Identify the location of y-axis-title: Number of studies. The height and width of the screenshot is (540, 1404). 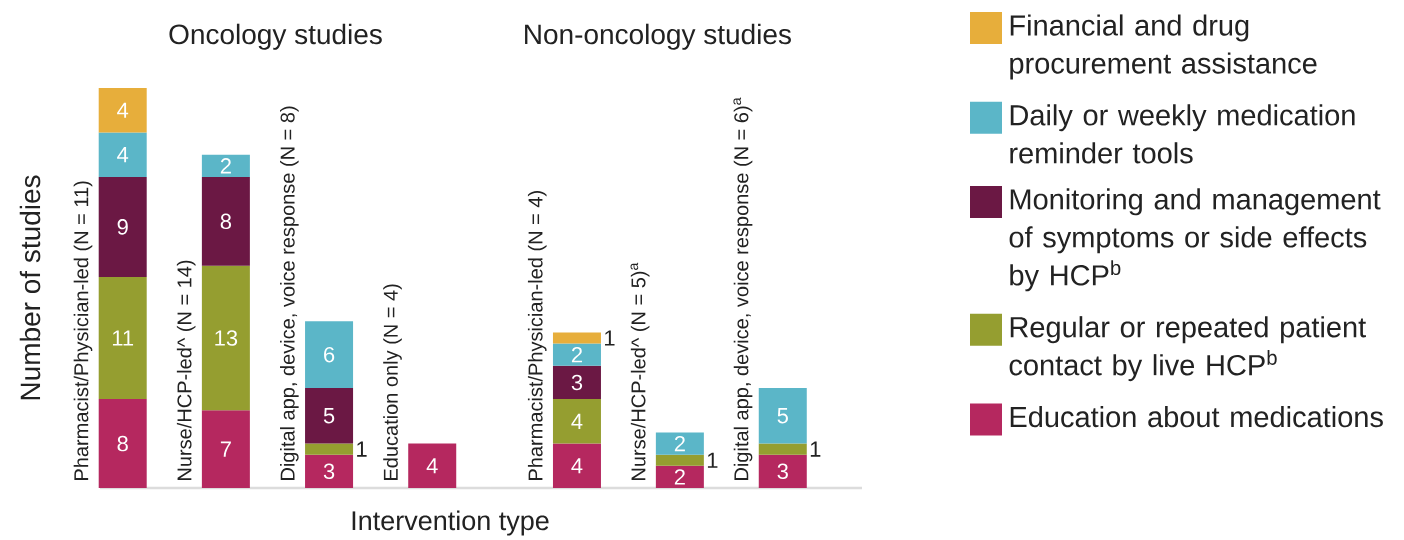
(30, 287).